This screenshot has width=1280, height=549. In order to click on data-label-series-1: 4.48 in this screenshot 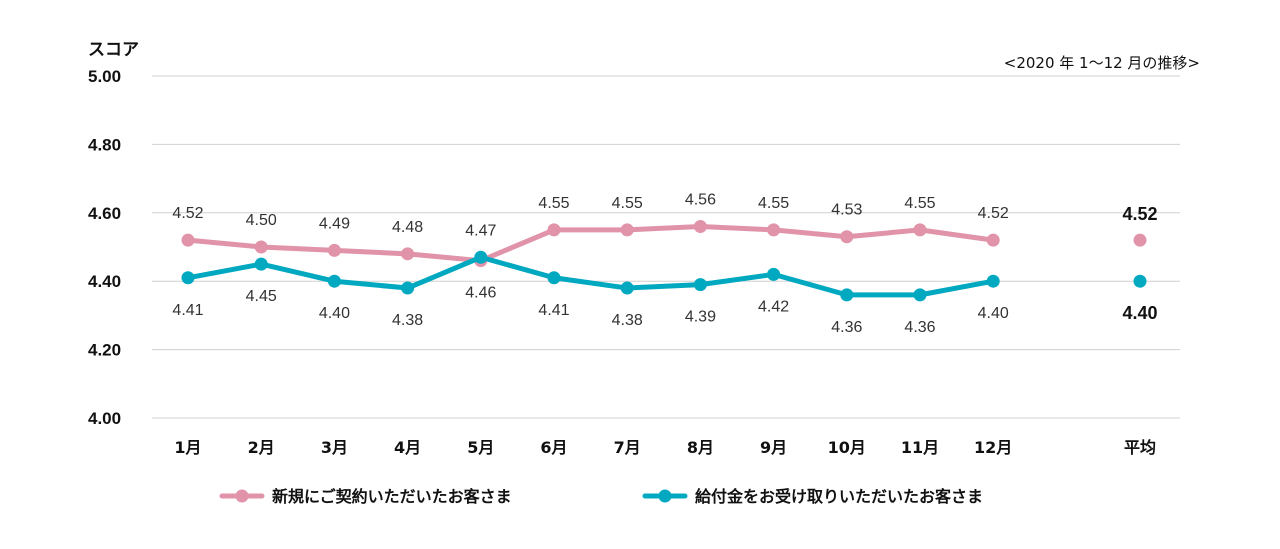, I will do `click(407, 227)`.